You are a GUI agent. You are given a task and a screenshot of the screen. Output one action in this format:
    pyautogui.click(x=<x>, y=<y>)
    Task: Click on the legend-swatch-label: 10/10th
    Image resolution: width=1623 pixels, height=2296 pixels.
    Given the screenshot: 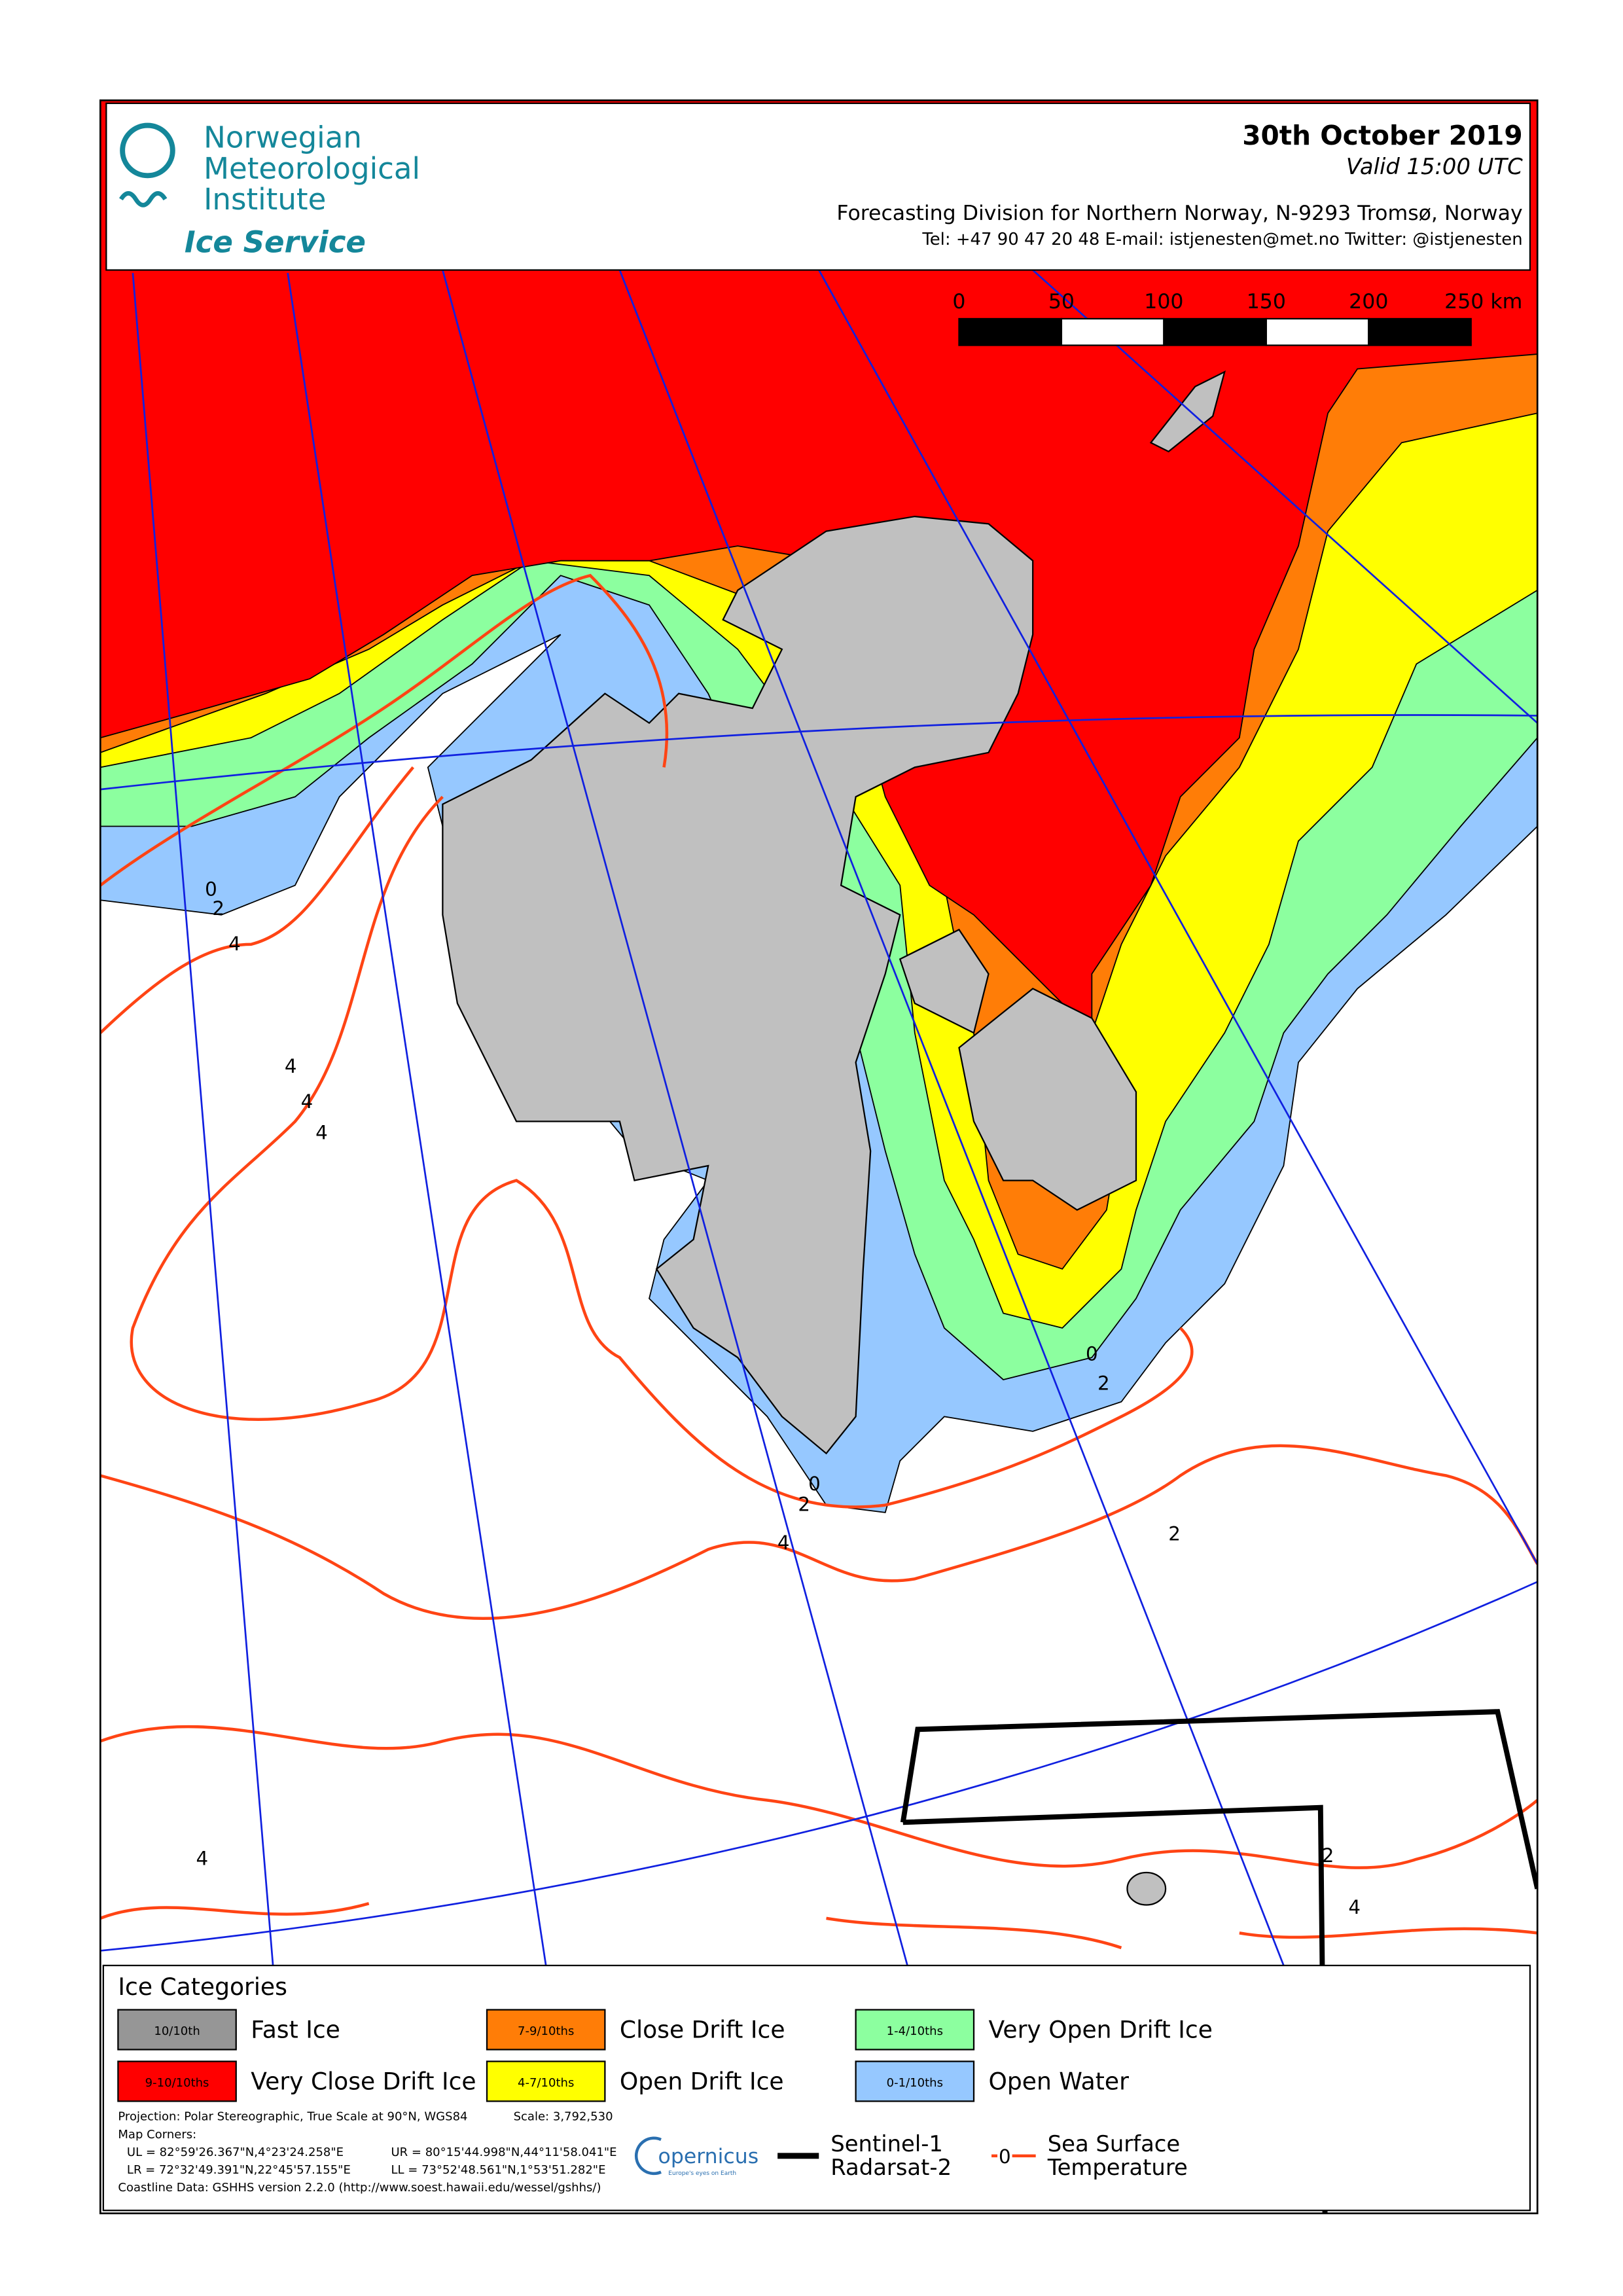 What is the action you would take?
    pyautogui.click(x=177, y=2031)
    